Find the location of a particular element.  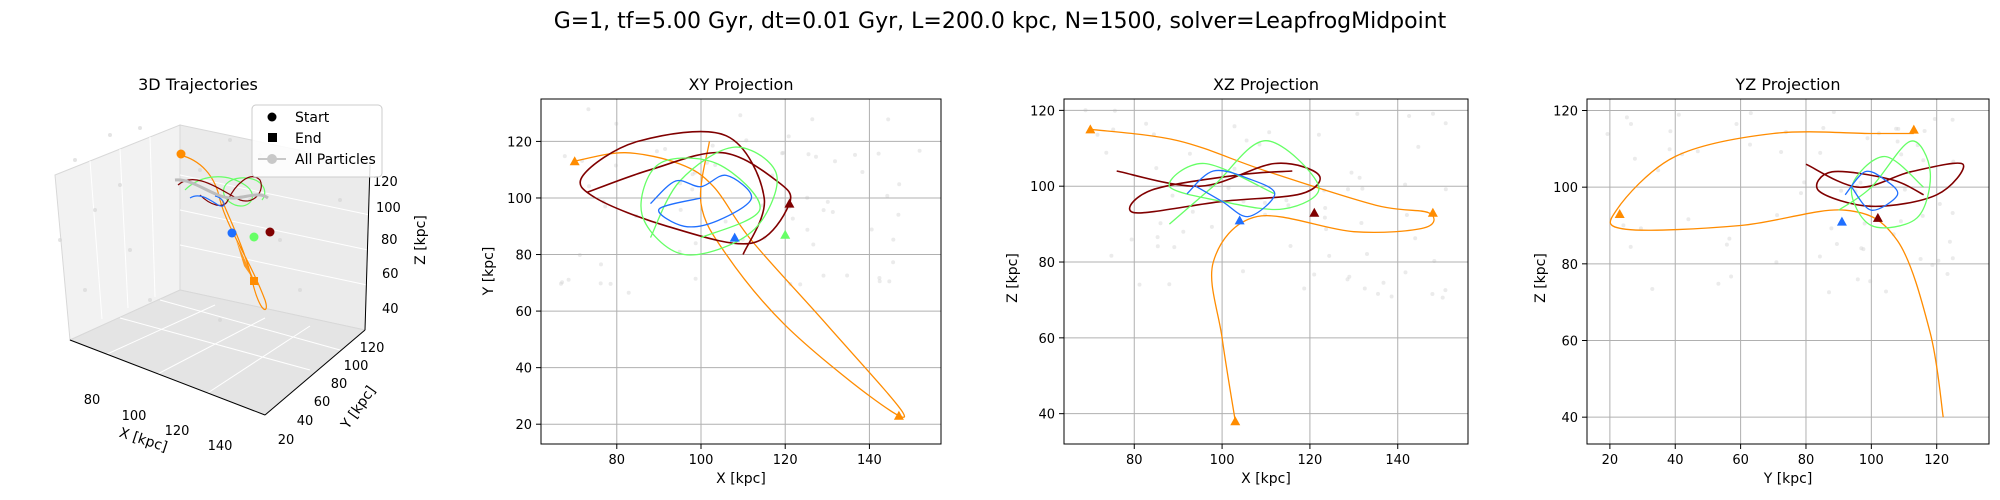

tick-3d-y-3: 80 is located at coordinates (339, 384).